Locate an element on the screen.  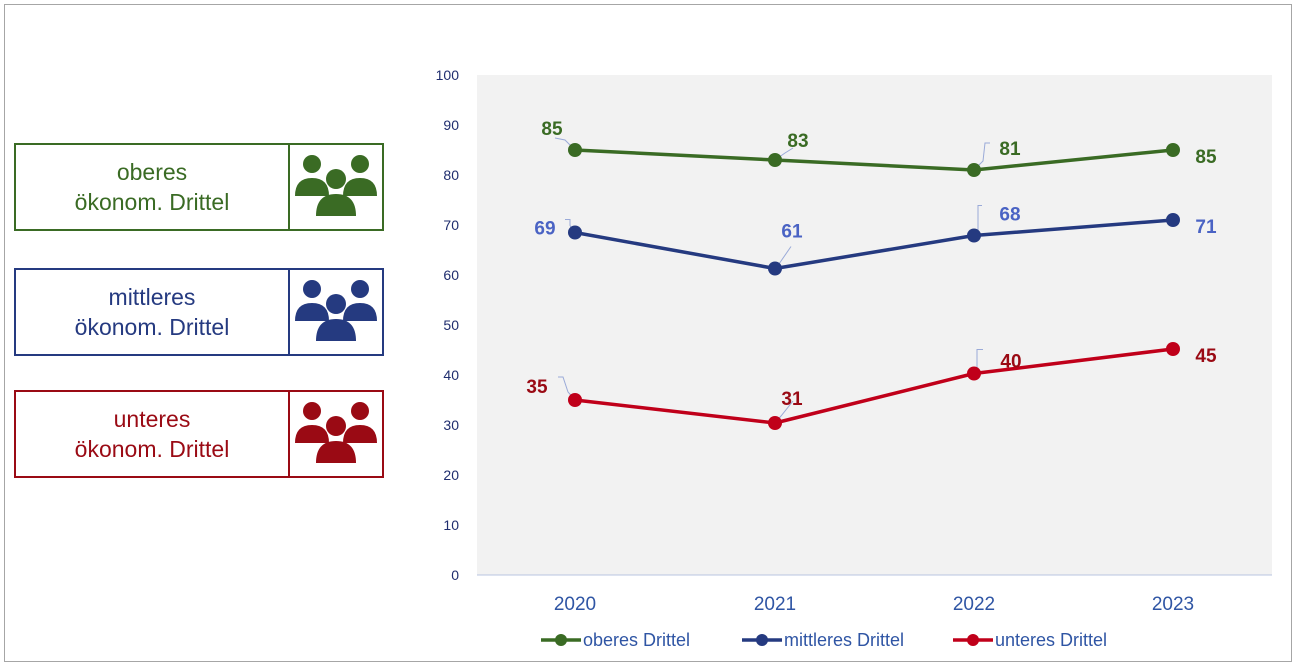
data-label: 61 is located at coordinates (792, 232).